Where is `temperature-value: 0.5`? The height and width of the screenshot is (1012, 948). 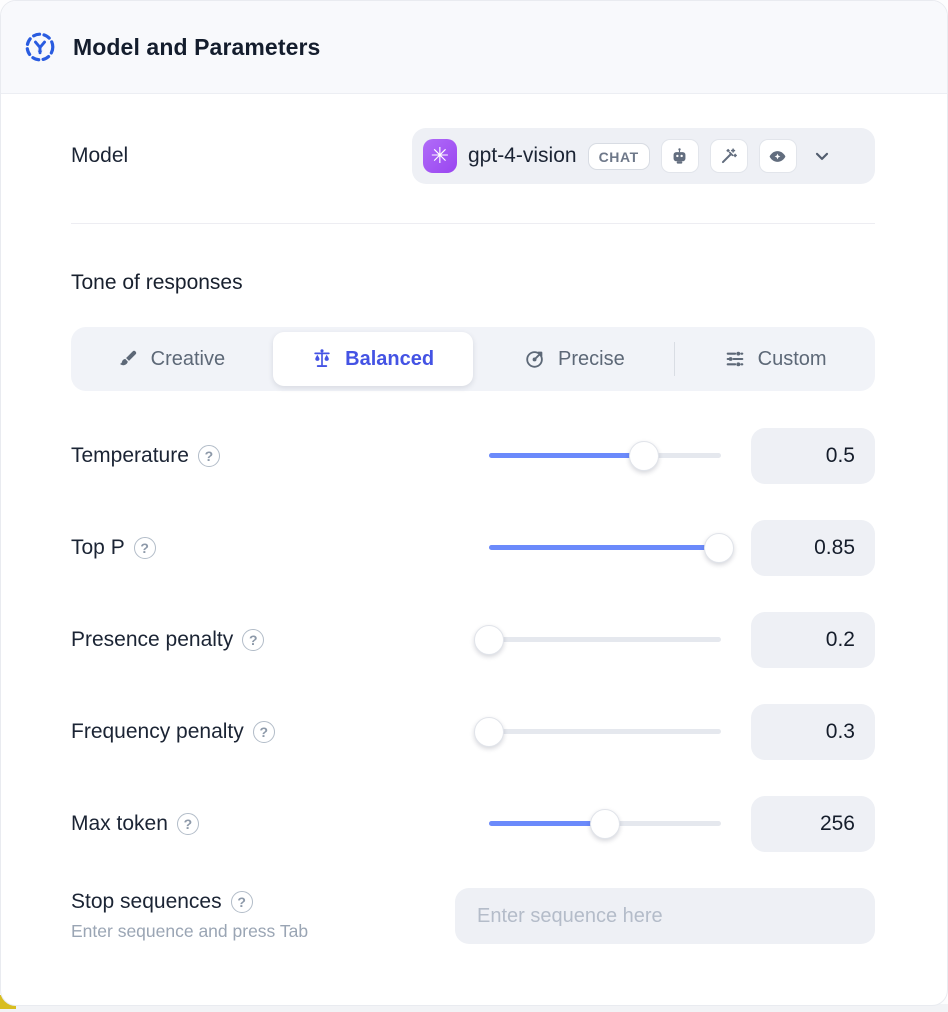 temperature-value: 0.5 is located at coordinates (813, 456).